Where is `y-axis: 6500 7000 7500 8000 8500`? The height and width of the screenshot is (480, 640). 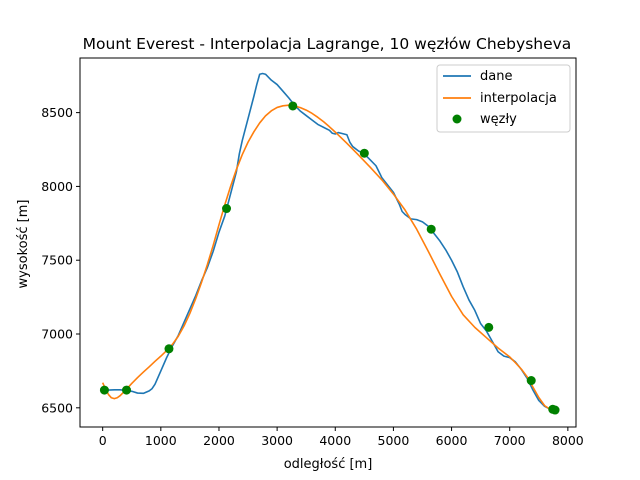
y-axis: 6500 7000 7500 8000 8500 is located at coordinates (60, 260).